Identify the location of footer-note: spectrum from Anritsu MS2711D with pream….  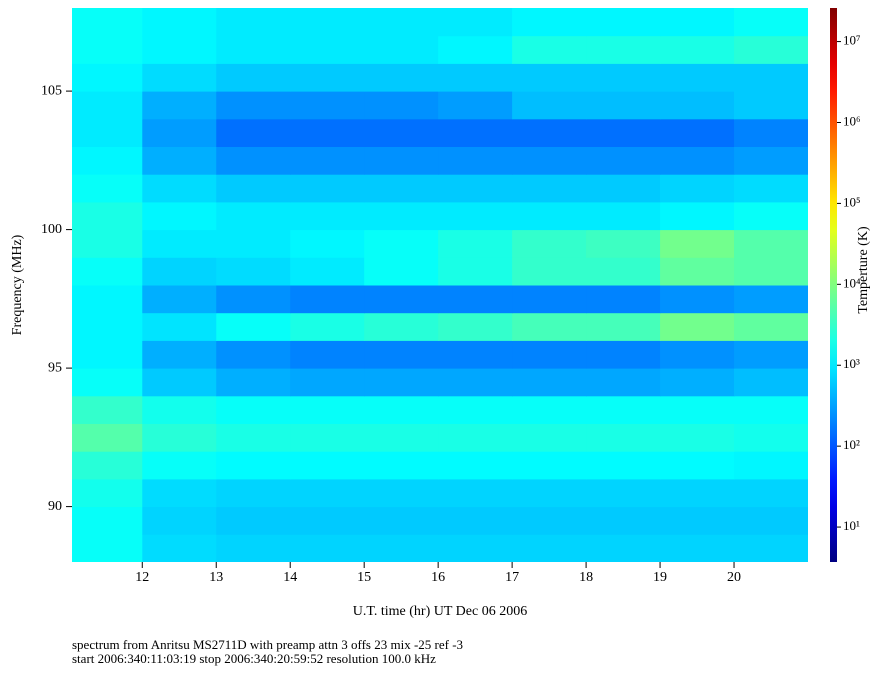
(267, 644).